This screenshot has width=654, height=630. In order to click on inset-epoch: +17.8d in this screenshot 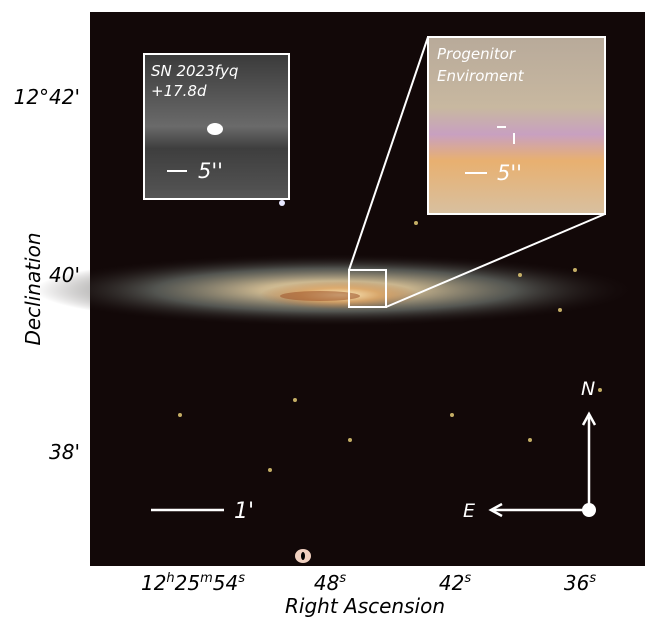, I will do `click(179, 91)`.